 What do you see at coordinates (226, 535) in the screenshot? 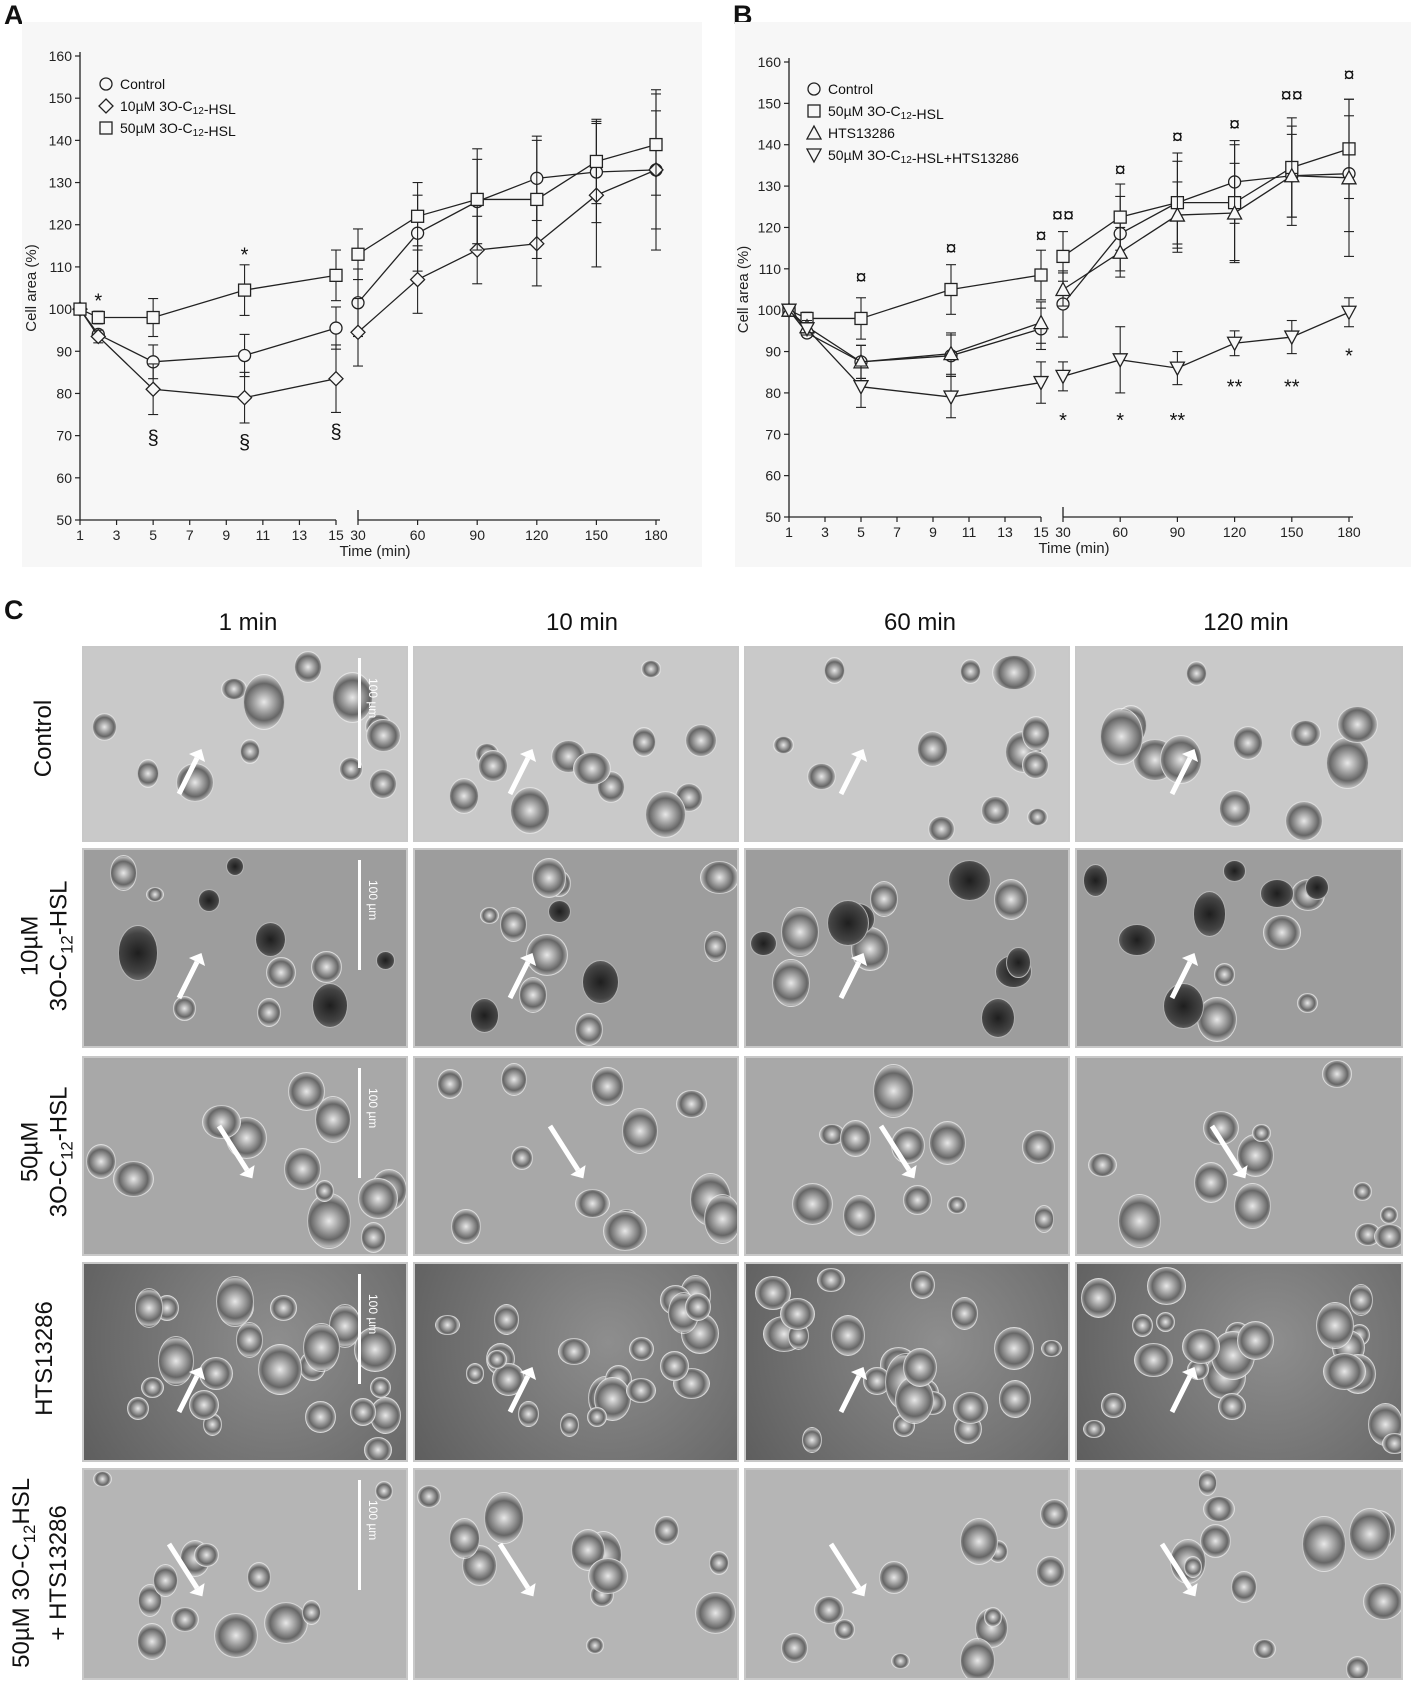
I see `x-tick-label: 9` at bounding box center [226, 535].